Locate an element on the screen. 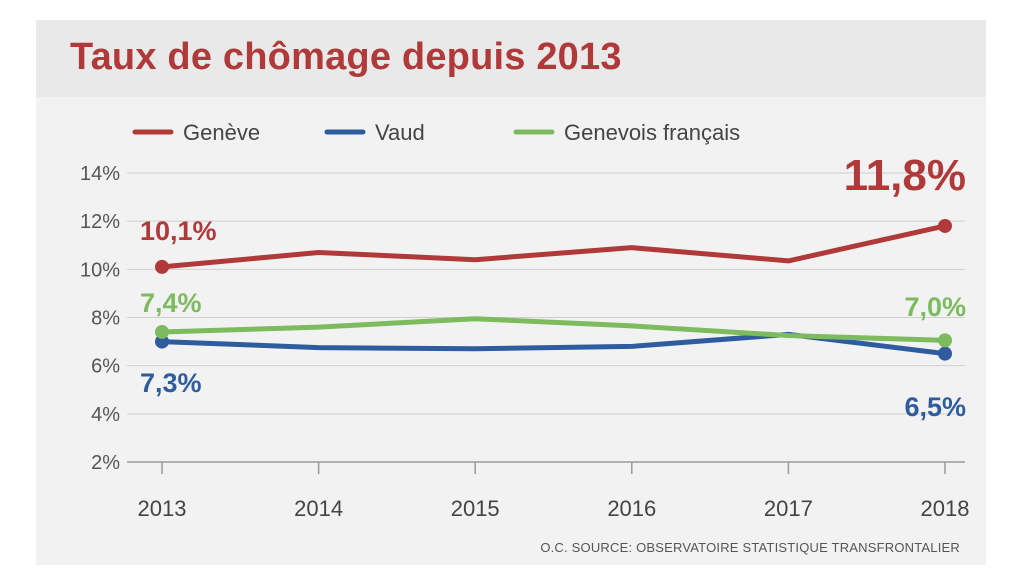 This screenshot has height=586, width=1024. legend: Genève Vaud Genevois français is located at coordinates (436, 132).